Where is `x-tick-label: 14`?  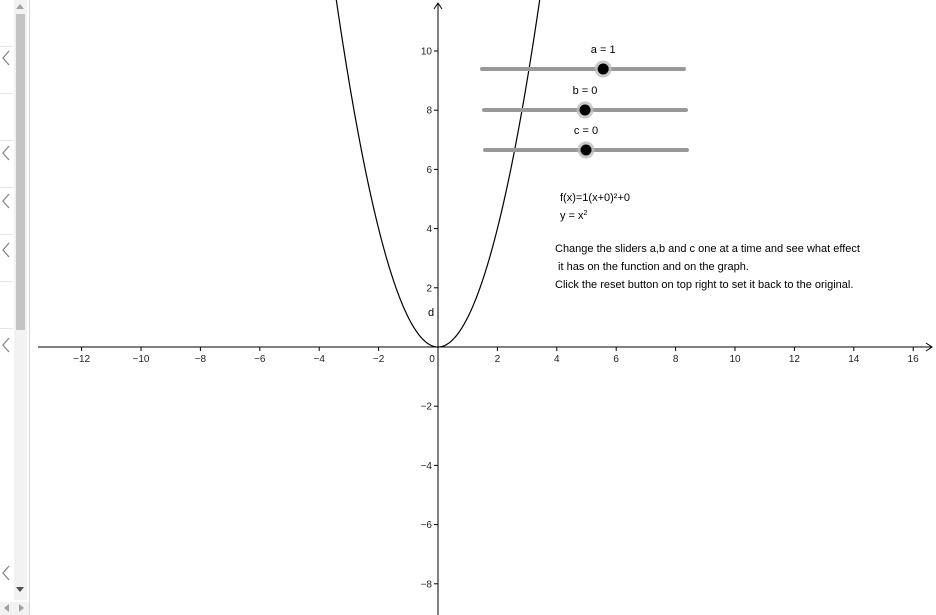 x-tick-label: 14 is located at coordinates (854, 359).